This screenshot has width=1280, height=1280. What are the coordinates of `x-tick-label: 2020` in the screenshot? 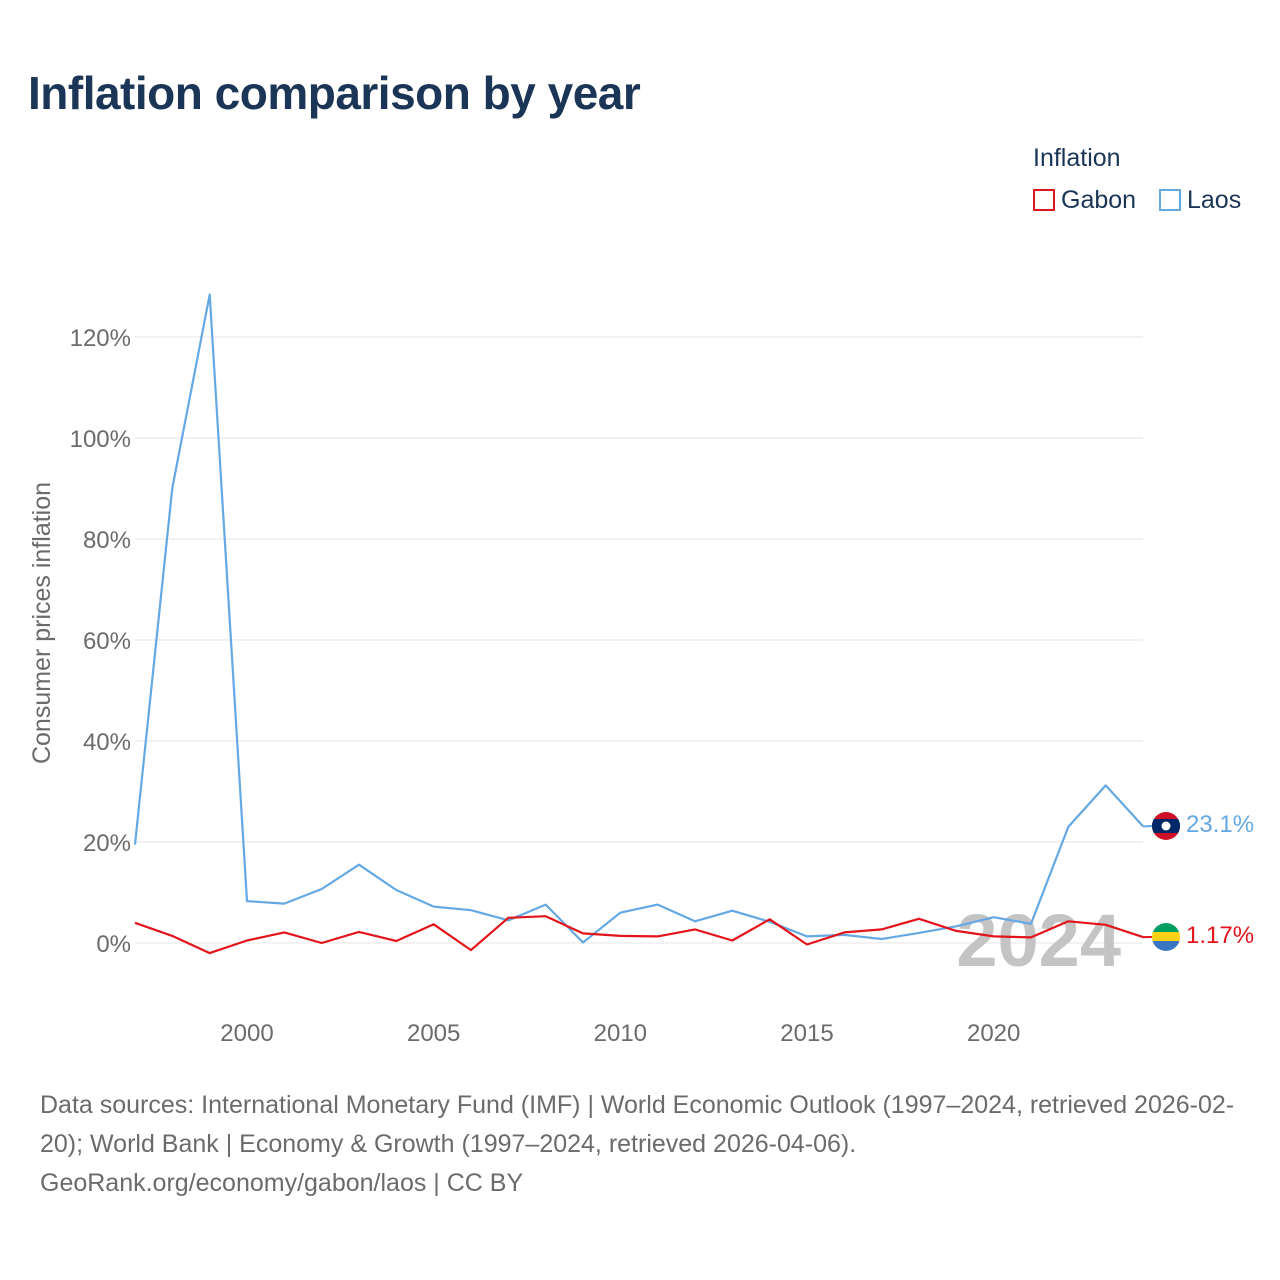 It's located at (993, 1033).